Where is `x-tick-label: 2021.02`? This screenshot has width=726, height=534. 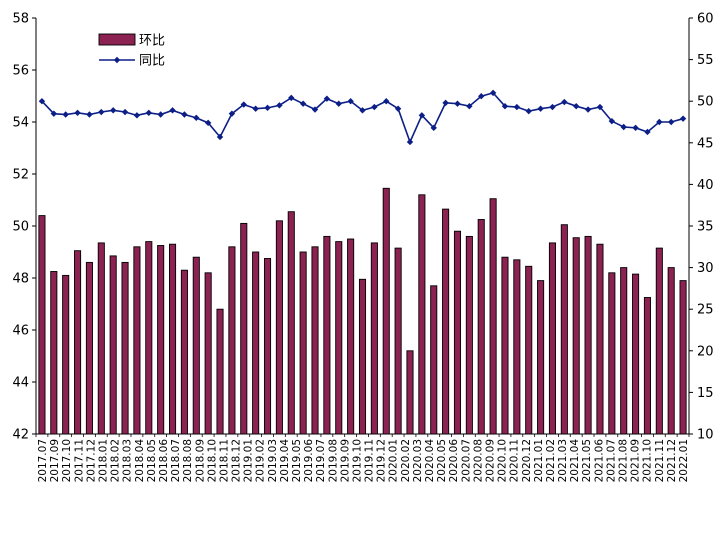
x-tick-label: 2021.02 is located at coordinates (551, 460).